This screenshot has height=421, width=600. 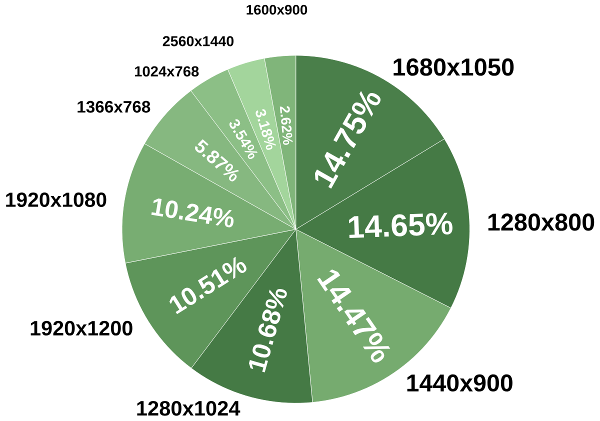 I want to click on data-label: 10.68%, so click(x=268, y=331).